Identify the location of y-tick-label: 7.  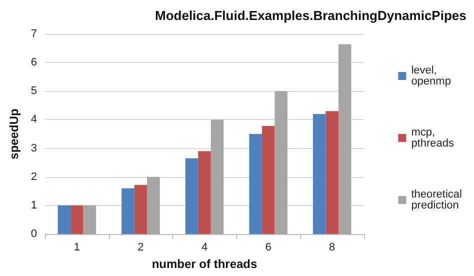
(34, 34).